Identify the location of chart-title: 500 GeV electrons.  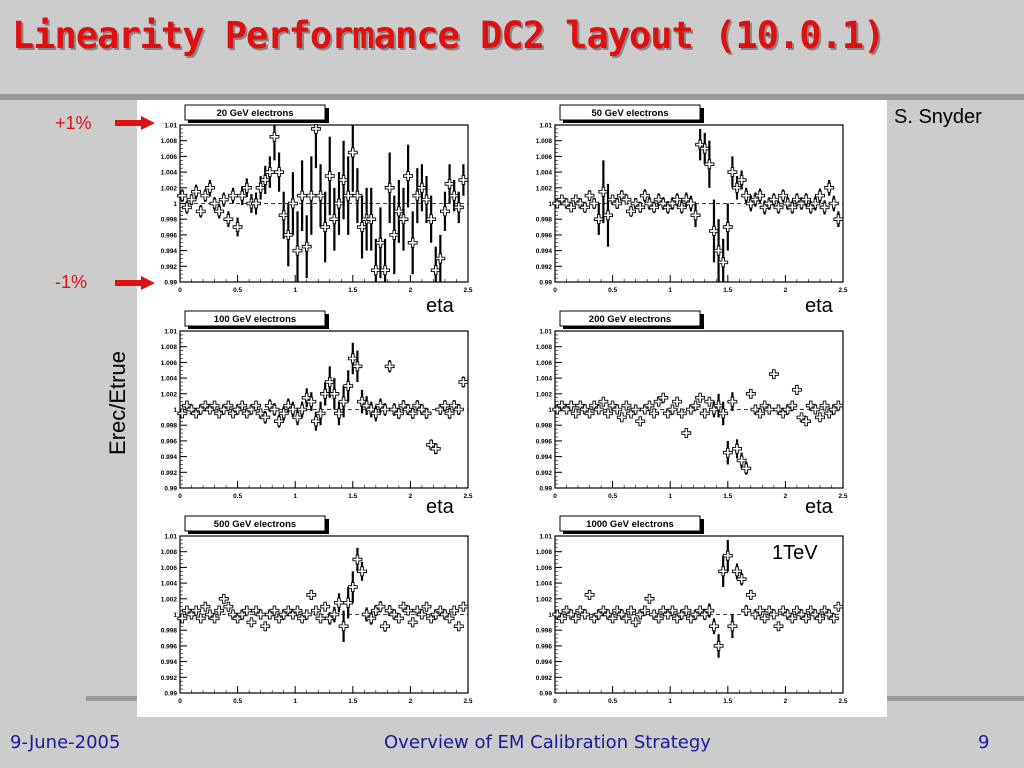
(255, 524).